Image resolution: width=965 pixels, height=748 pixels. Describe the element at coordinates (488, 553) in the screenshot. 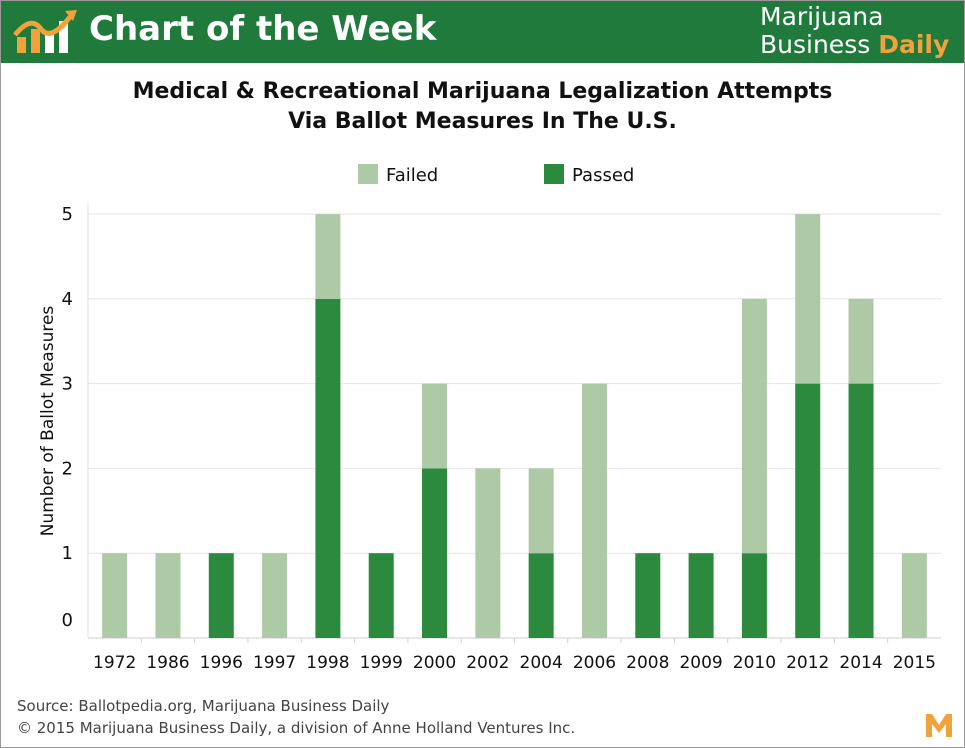

I see `bar-failed-2002` at that location.